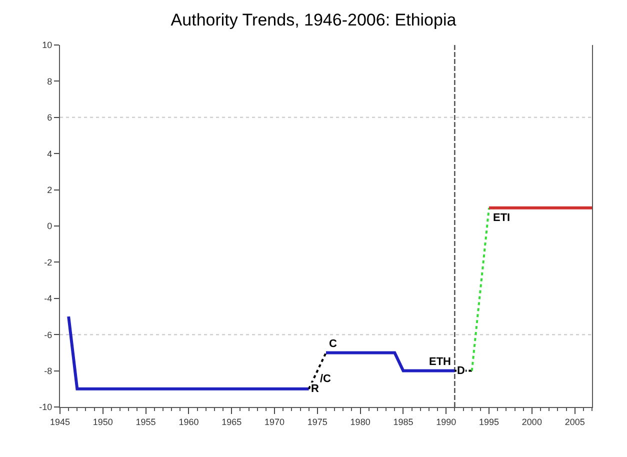 This screenshot has height=457, width=627. Describe the element at coordinates (48, 262) in the screenshot. I see `y-tick-label: -2` at that location.